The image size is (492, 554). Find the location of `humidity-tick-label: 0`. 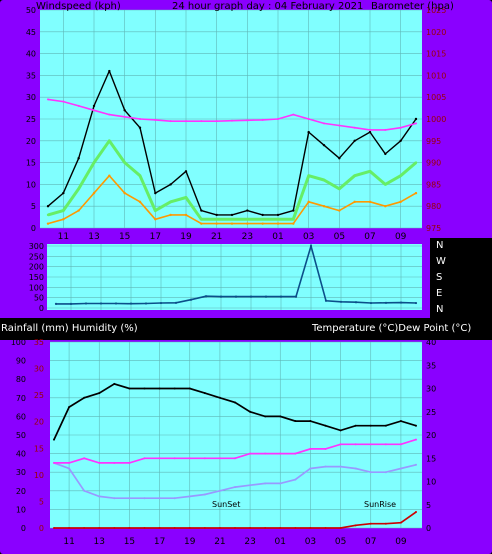

humidity-tick-label: 0 is located at coordinates (23, 528).